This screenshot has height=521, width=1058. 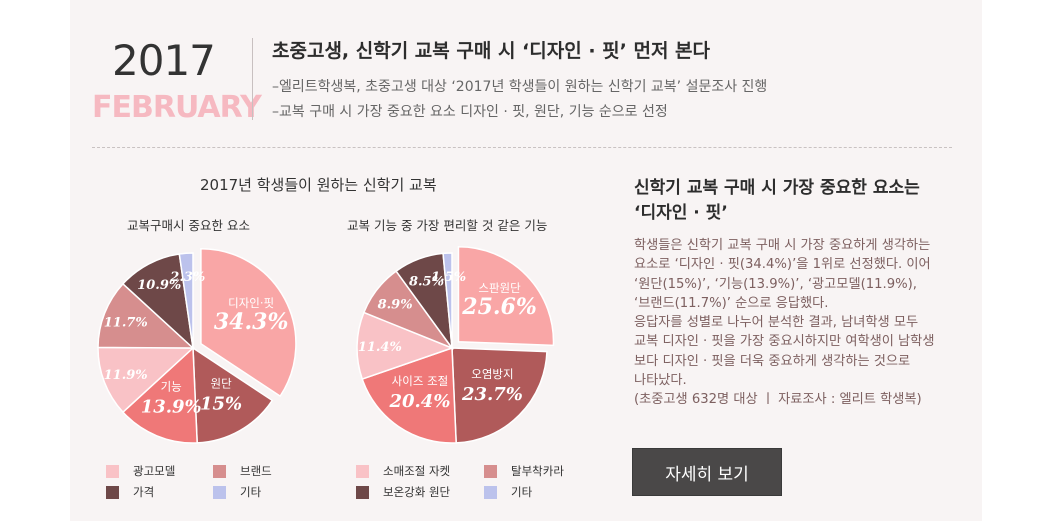 I want to click on side-body-line: ‘원단(15%)’, ‘기능(13.9%)’, ‘광고모델(11.9%),, so click(x=775, y=284).